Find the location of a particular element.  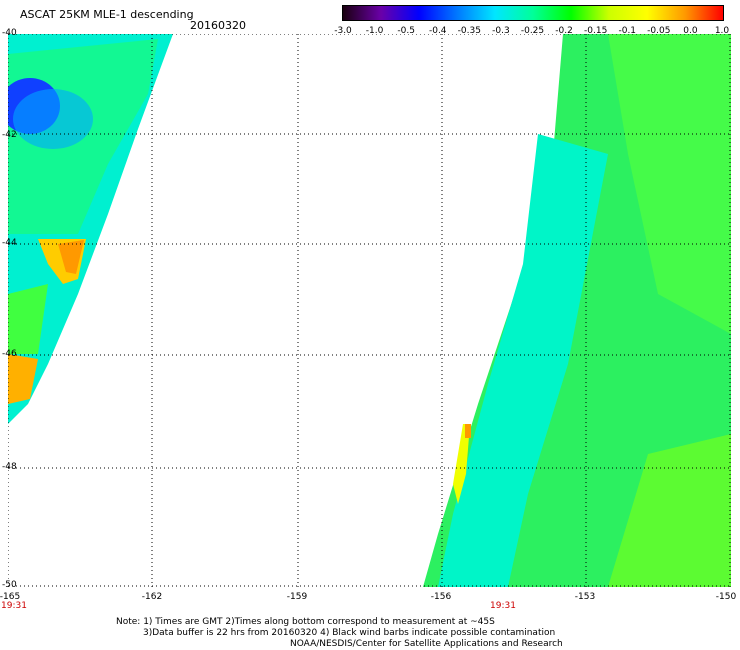

lon-label-162: -162 is located at coordinates (152, 597).